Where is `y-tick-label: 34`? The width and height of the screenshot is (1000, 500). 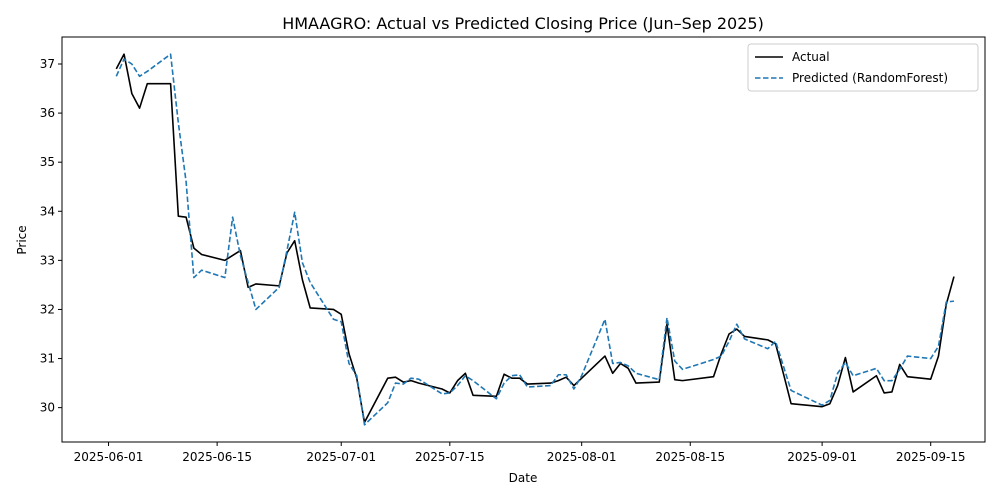 y-tick-label: 34 is located at coordinates (47, 211).